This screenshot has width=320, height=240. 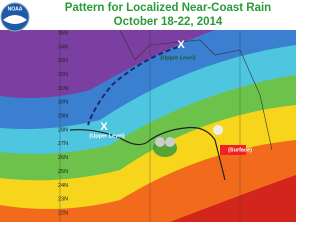 What do you see at coordinates (63, 33) in the screenshot?
I see `latitude-label: 35N` at bounding box center [63, 33].